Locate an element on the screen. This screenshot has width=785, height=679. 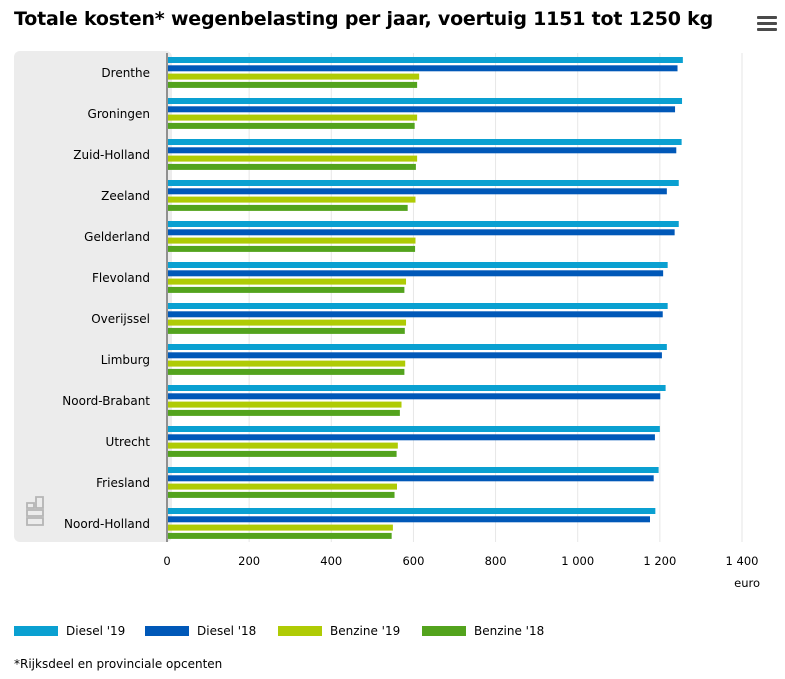
category-panel is located at coordinates (93, 296).